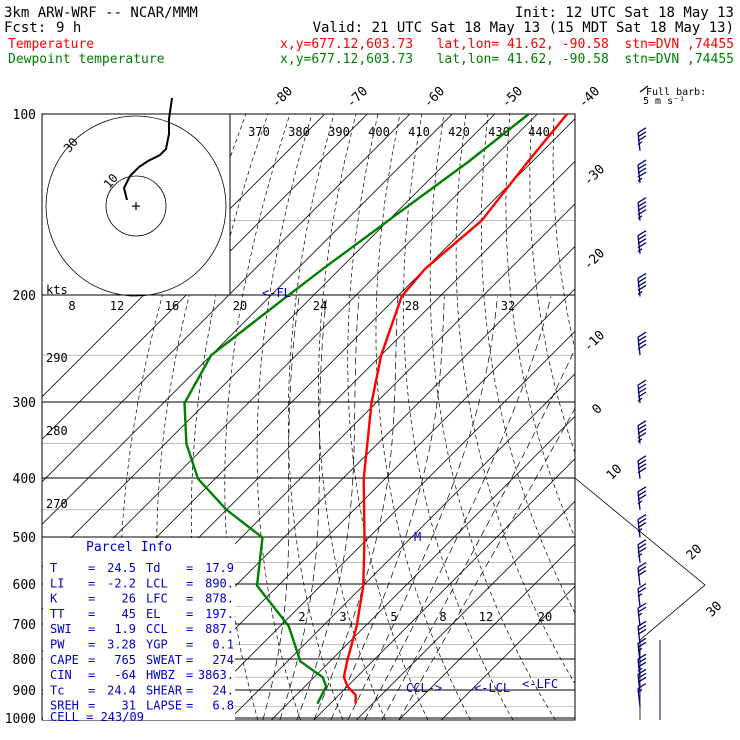 This screenshot has width=740, height=740. I want to click on hodograph-center-mark: +, so click(135, 206).